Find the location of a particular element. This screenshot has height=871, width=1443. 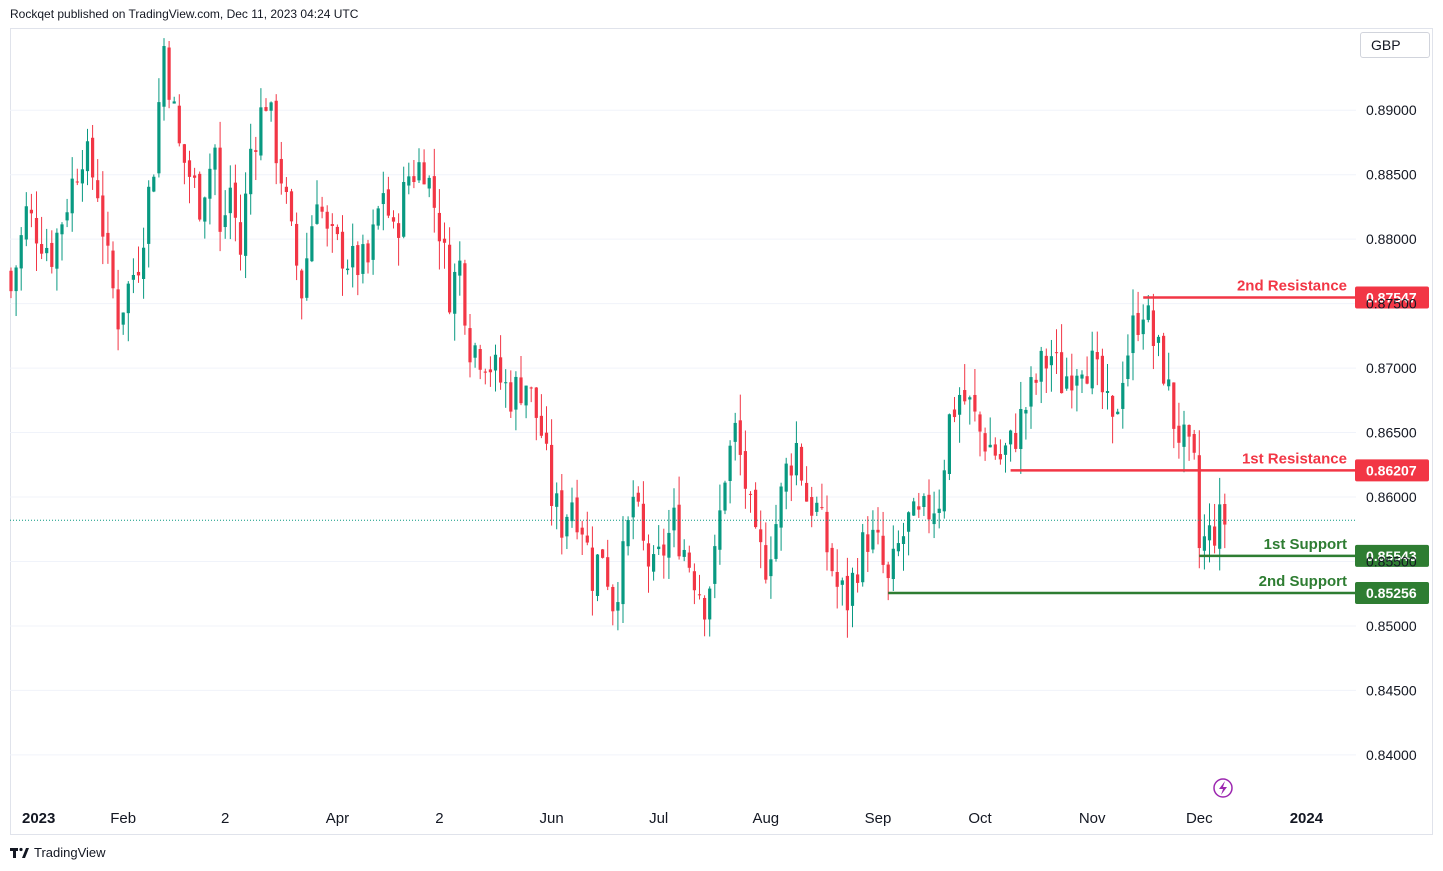

time-tick-label: Jul is located at coordinates (658, 818).